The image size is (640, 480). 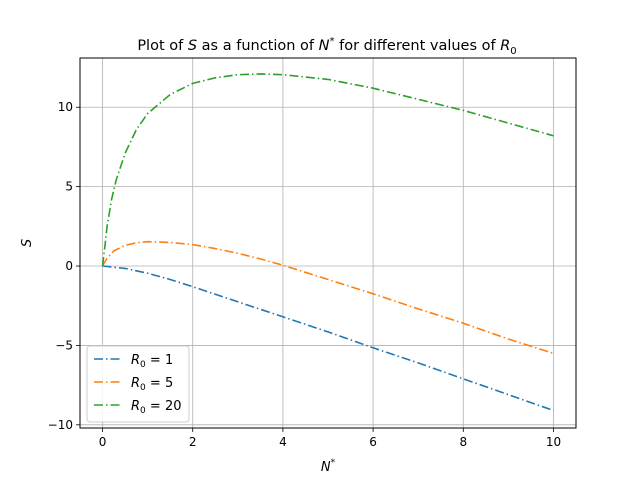 I want to click on legend-box, so click(x=138, y=384).